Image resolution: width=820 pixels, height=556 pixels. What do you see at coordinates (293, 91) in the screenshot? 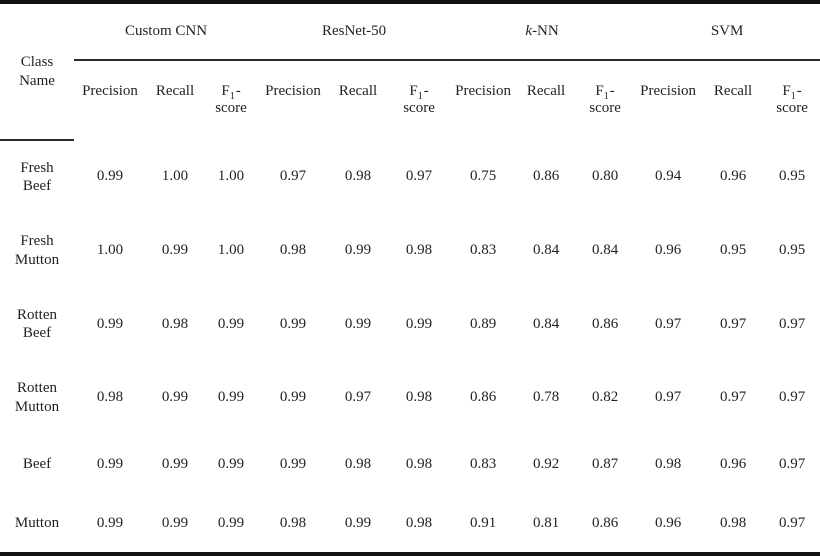
I see `resnet-precision-header: Precision` at bounding box center [293, 91].